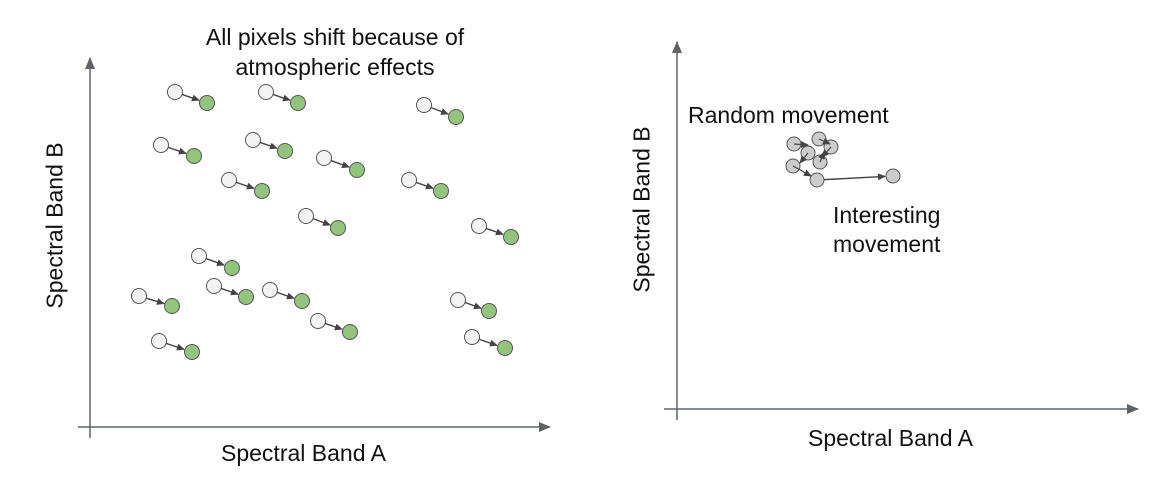 The width and height of the screenshot is (1156, 490). I want to click on interesting-label-line1: Interesting, so click(887, 215).